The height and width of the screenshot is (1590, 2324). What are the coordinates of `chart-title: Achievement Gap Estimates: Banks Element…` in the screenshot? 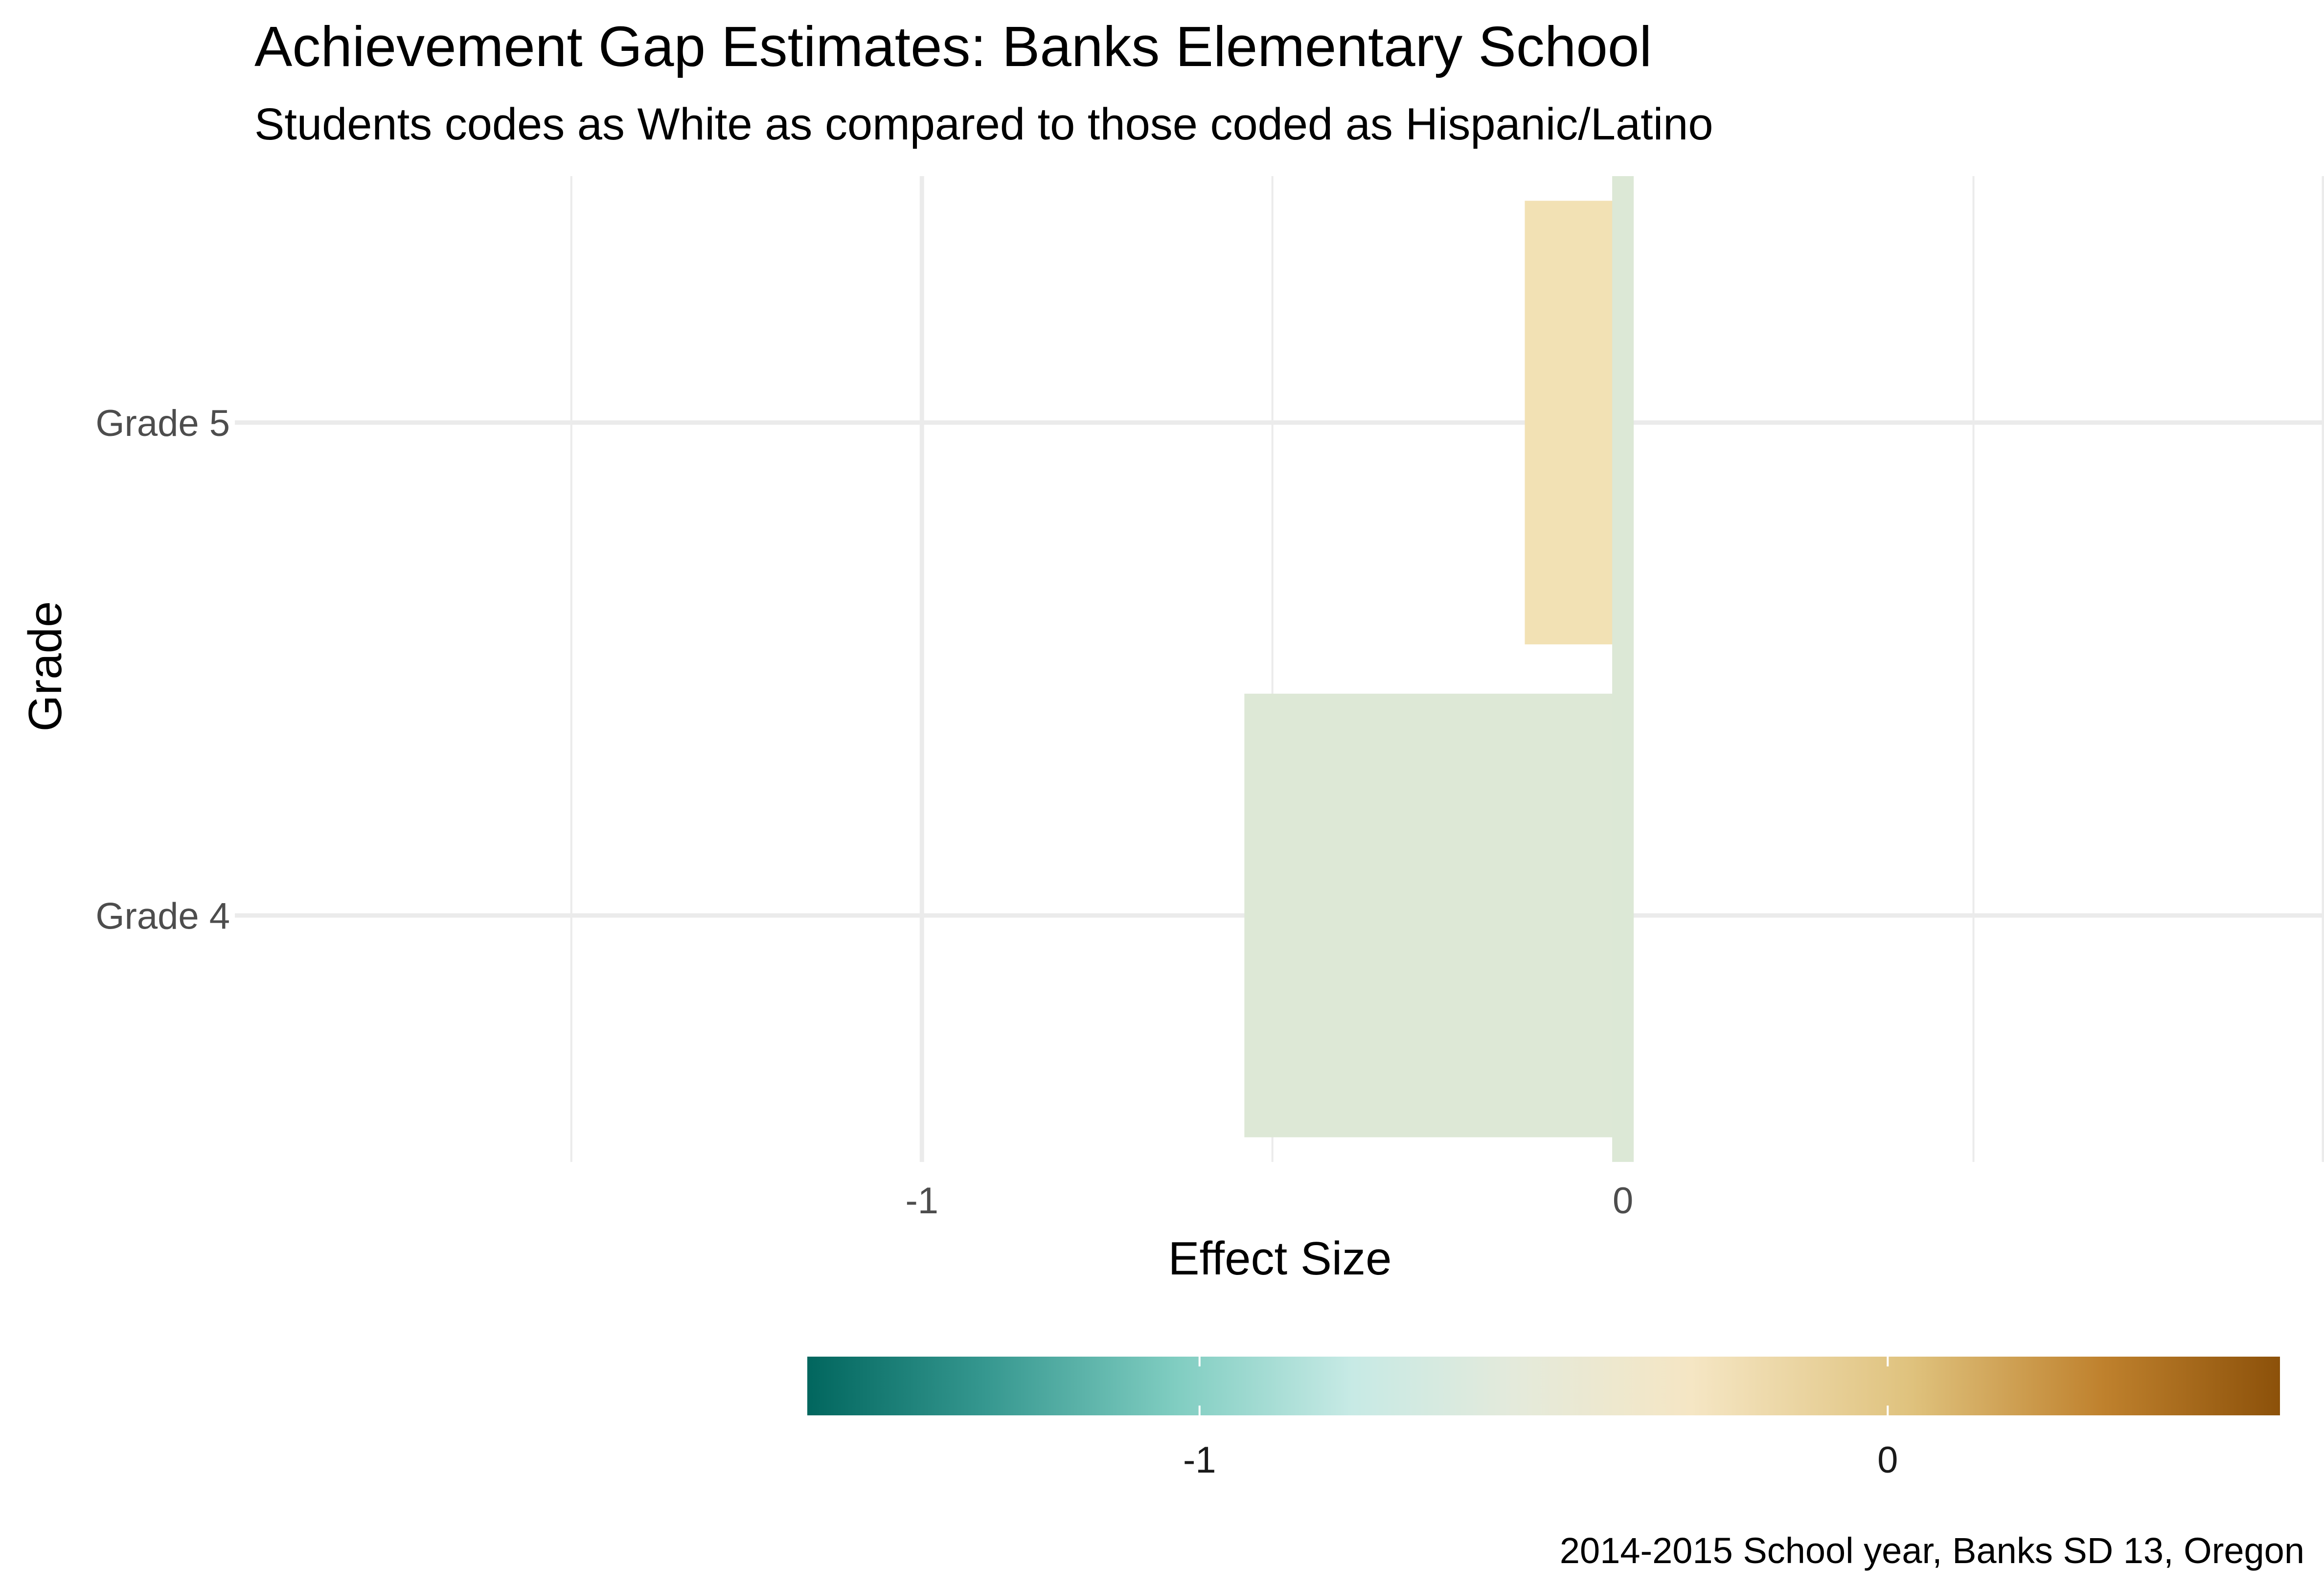 It's located at (953, 47).